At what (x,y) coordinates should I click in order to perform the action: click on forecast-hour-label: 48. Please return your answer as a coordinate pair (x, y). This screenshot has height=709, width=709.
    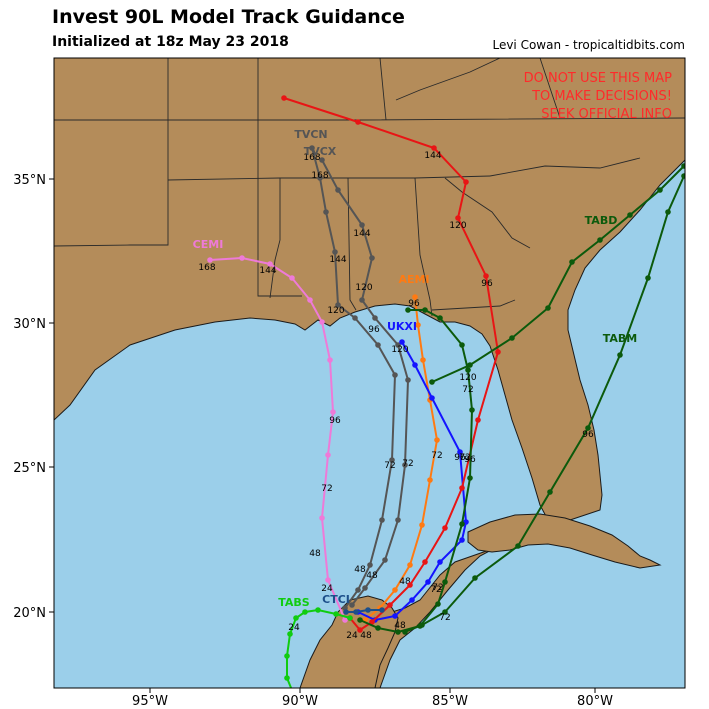
    Looking at the image, I should click on (315, 554).